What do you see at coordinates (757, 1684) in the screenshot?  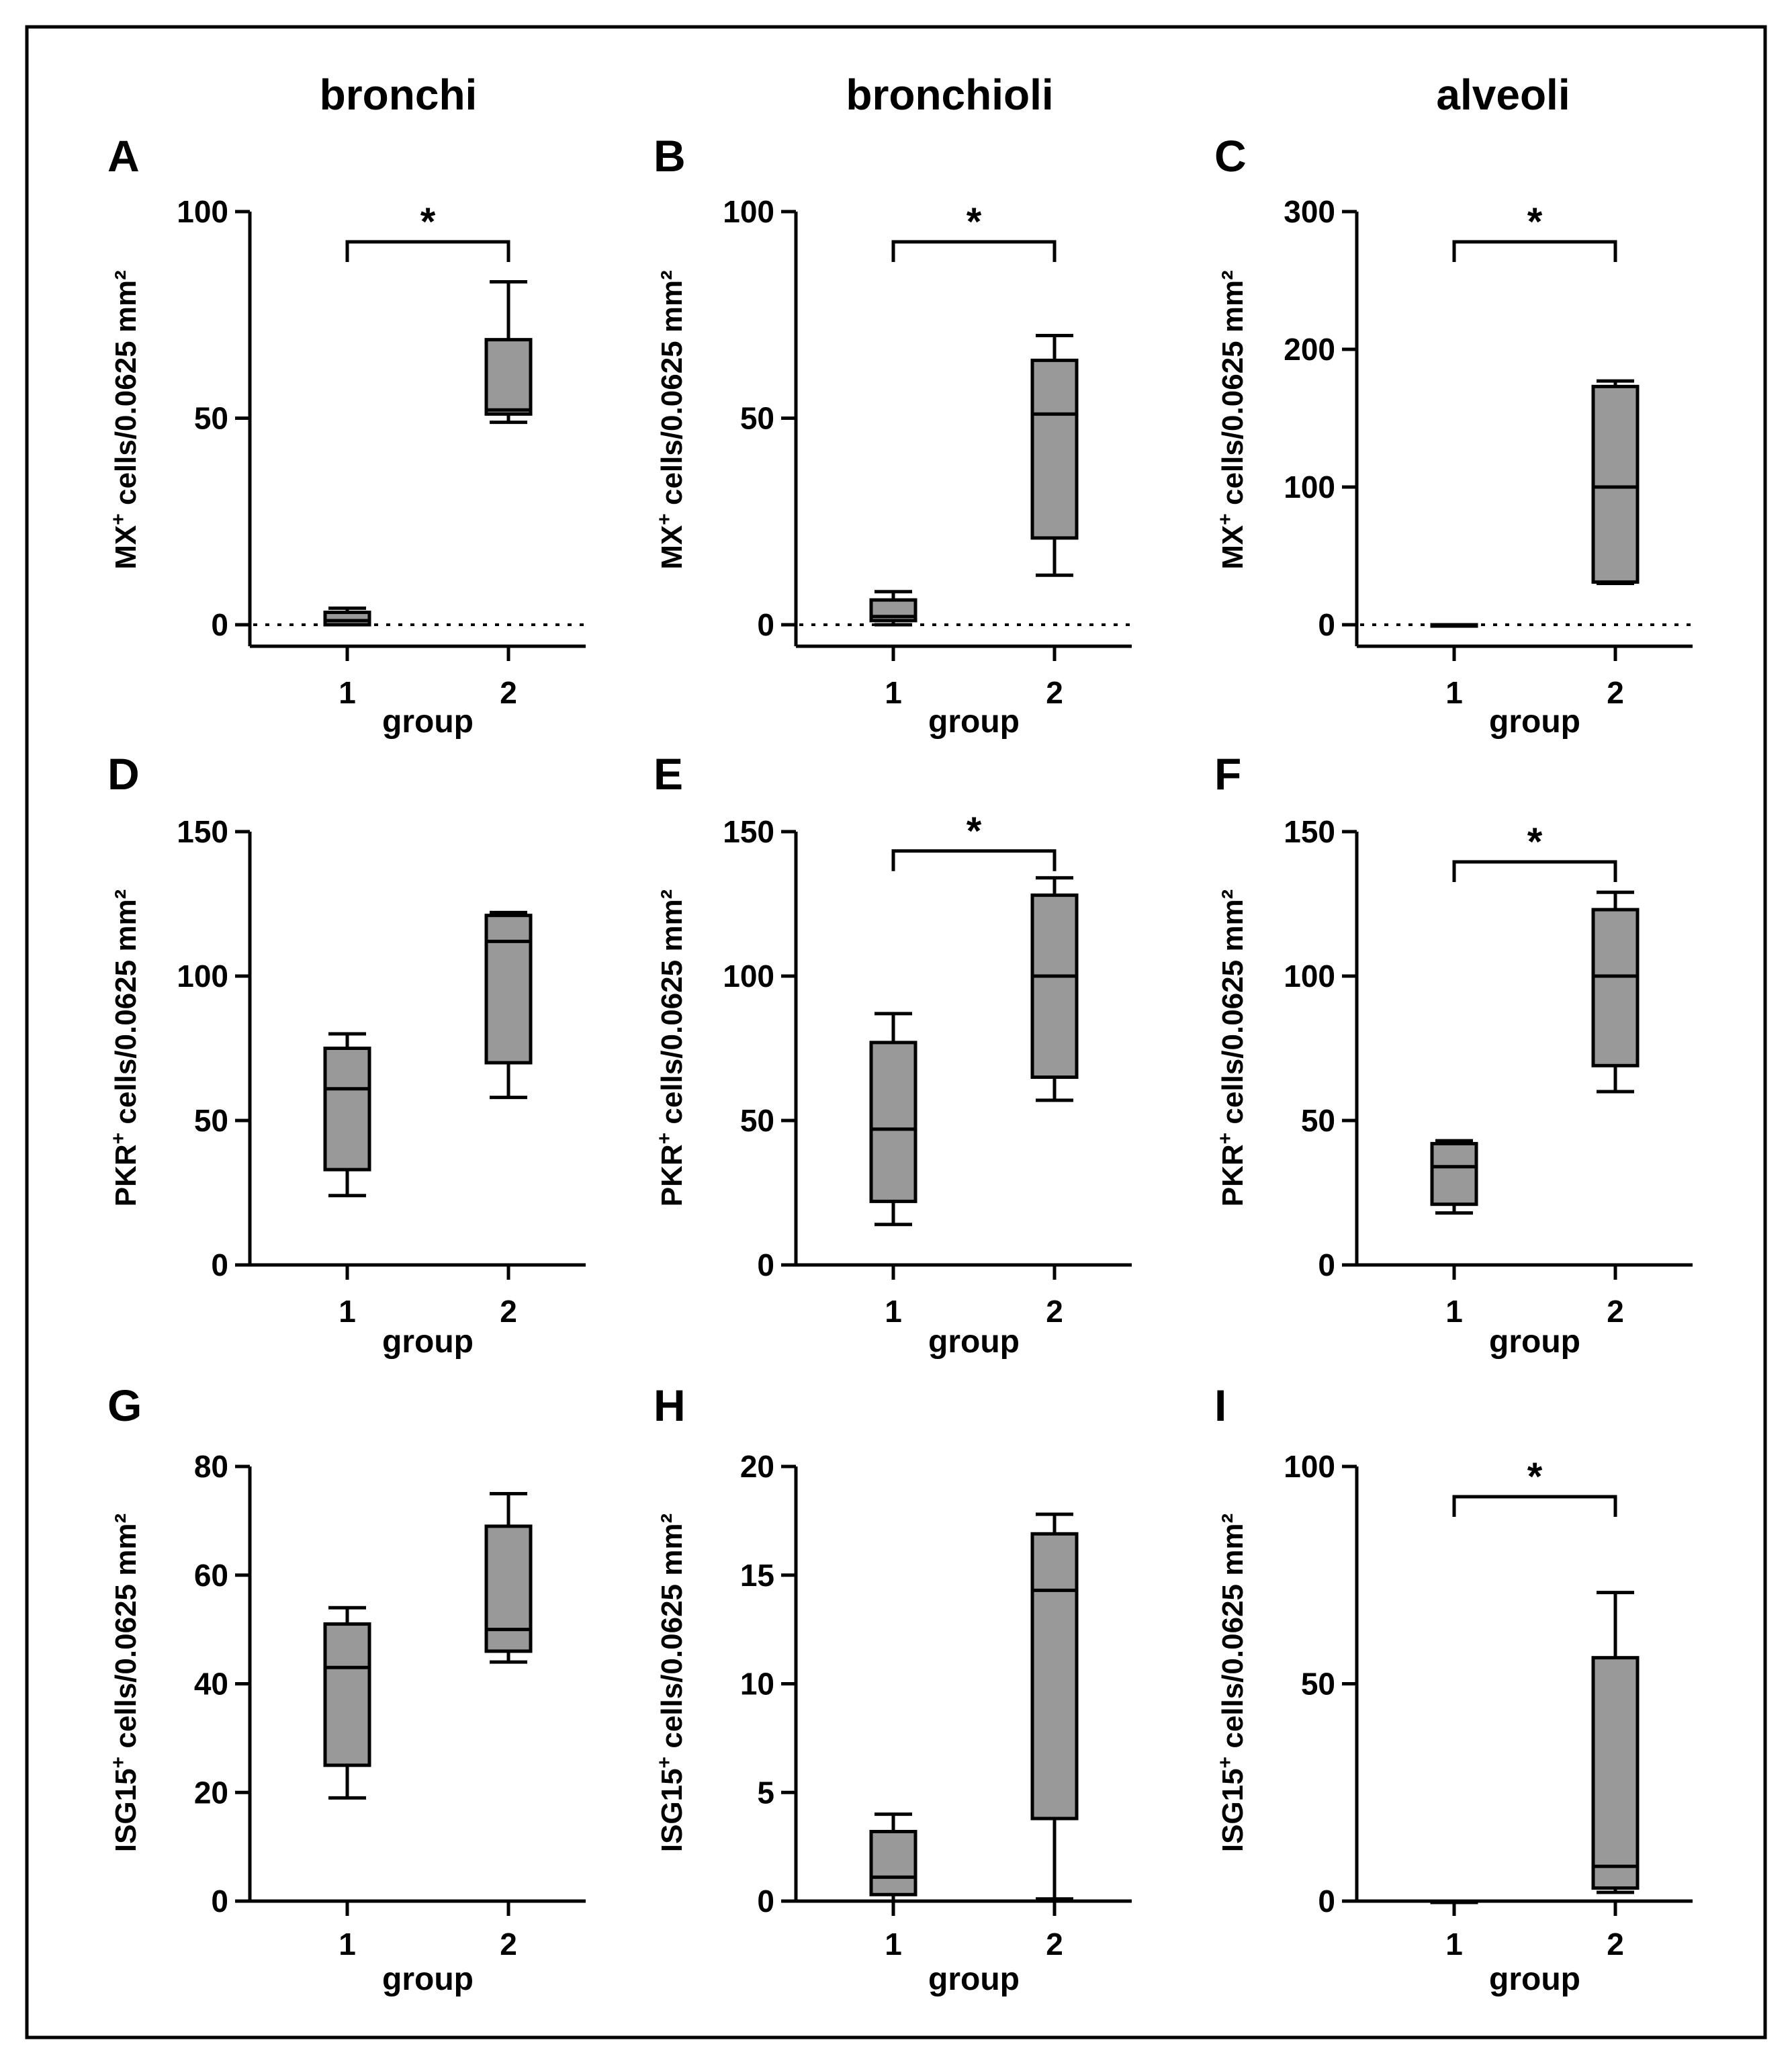 I see `y-tick-label: 10` at bounding box center [757, 1684].